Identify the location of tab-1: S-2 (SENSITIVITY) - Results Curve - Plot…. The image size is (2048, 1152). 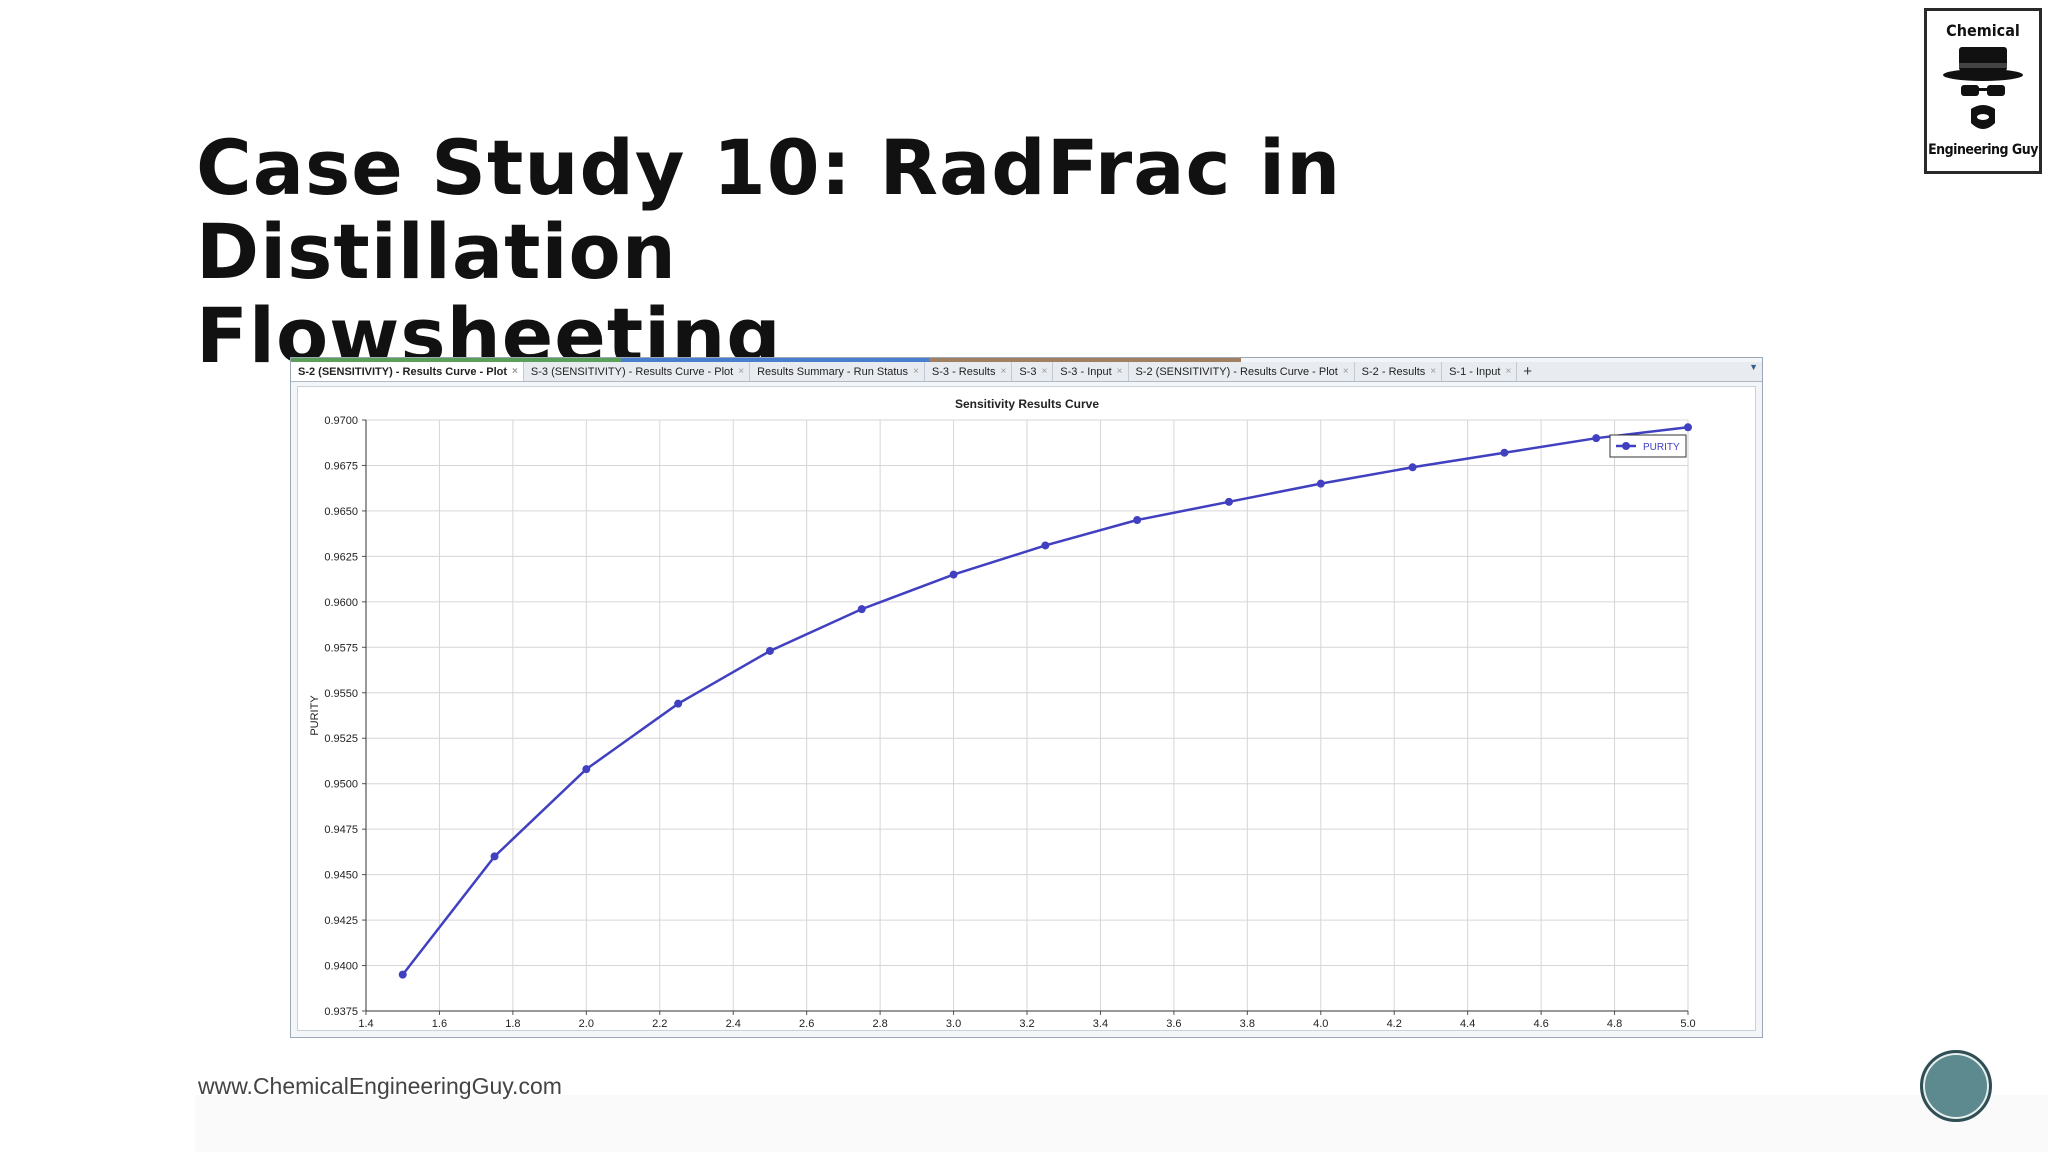
(407, 371).